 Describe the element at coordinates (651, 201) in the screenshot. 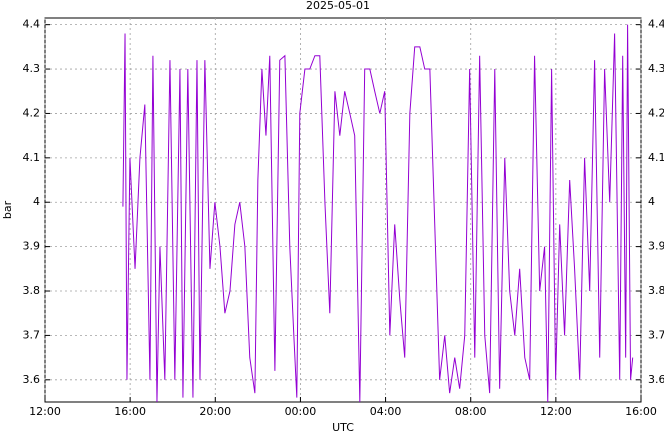

I see `y2-tick-label: 4` at that location.